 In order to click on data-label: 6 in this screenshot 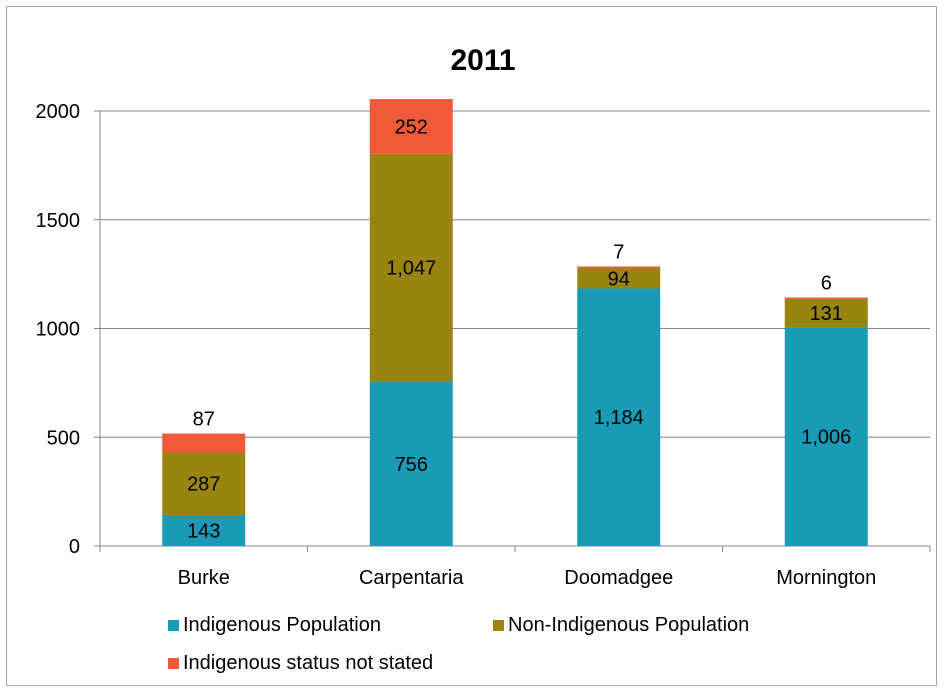, I will do `click(826, 283)`.